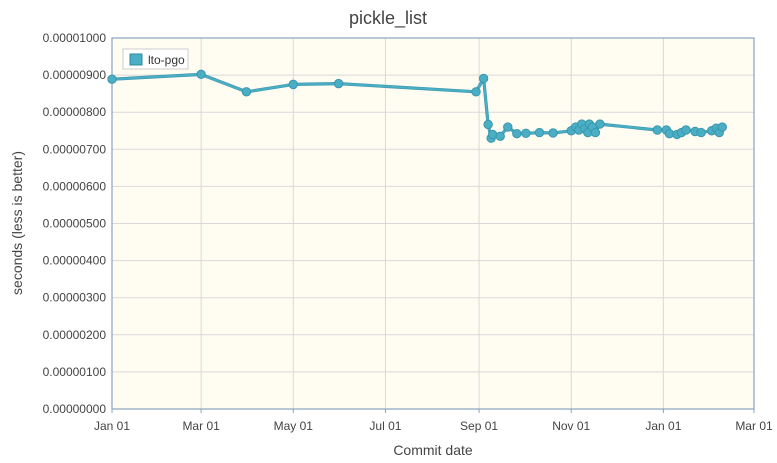  What do you see at coordinates (75, 38) in the screenshot?
I see `y-tick-label: 0.00001000` at bounding box center [75, 38].